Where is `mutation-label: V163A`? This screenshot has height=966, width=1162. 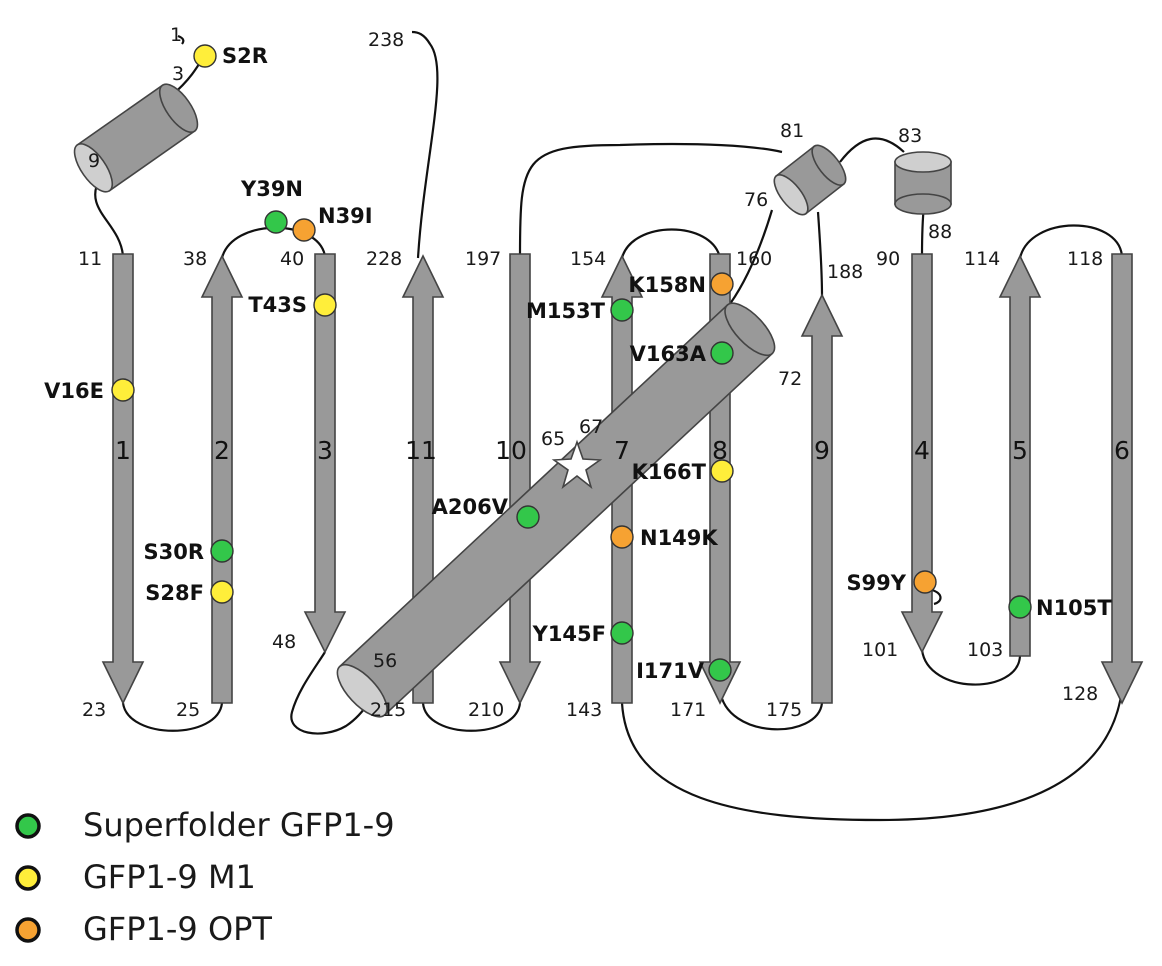 mutation-label: V163A is located at coordinates (668, 354).